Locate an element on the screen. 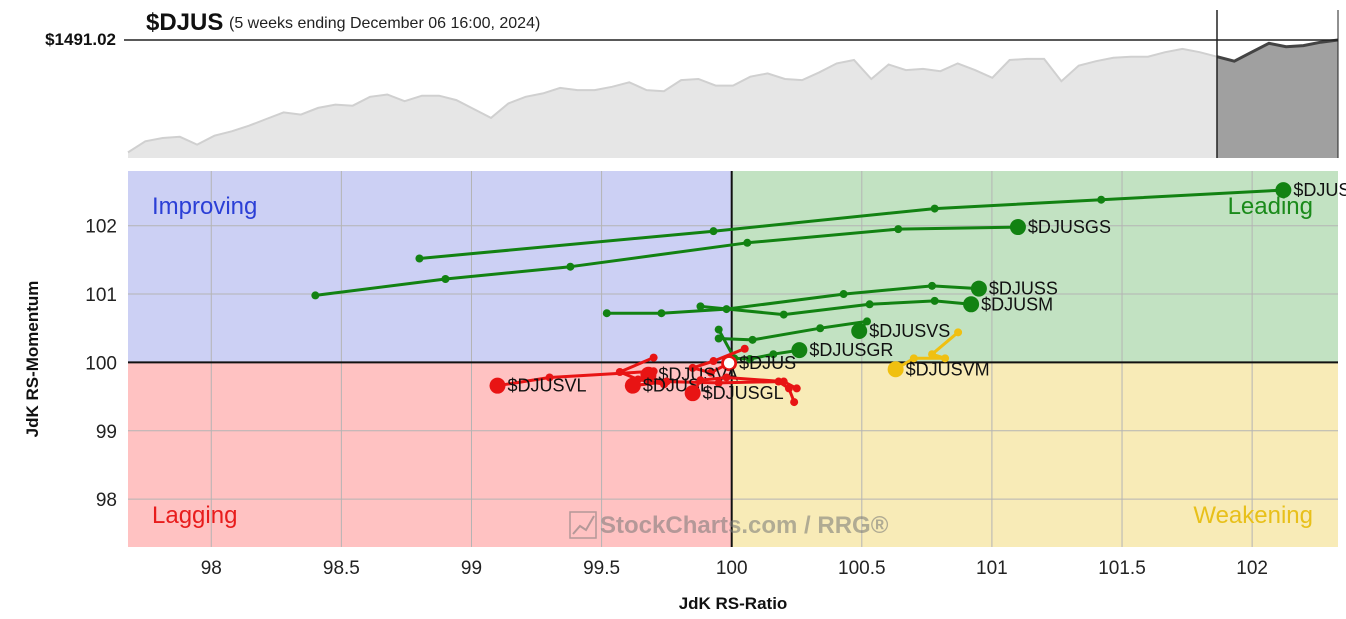 The height and width of the screenshot is (619, 1346). x-tick-label: 100.5 is located at coordinates (862, 568).